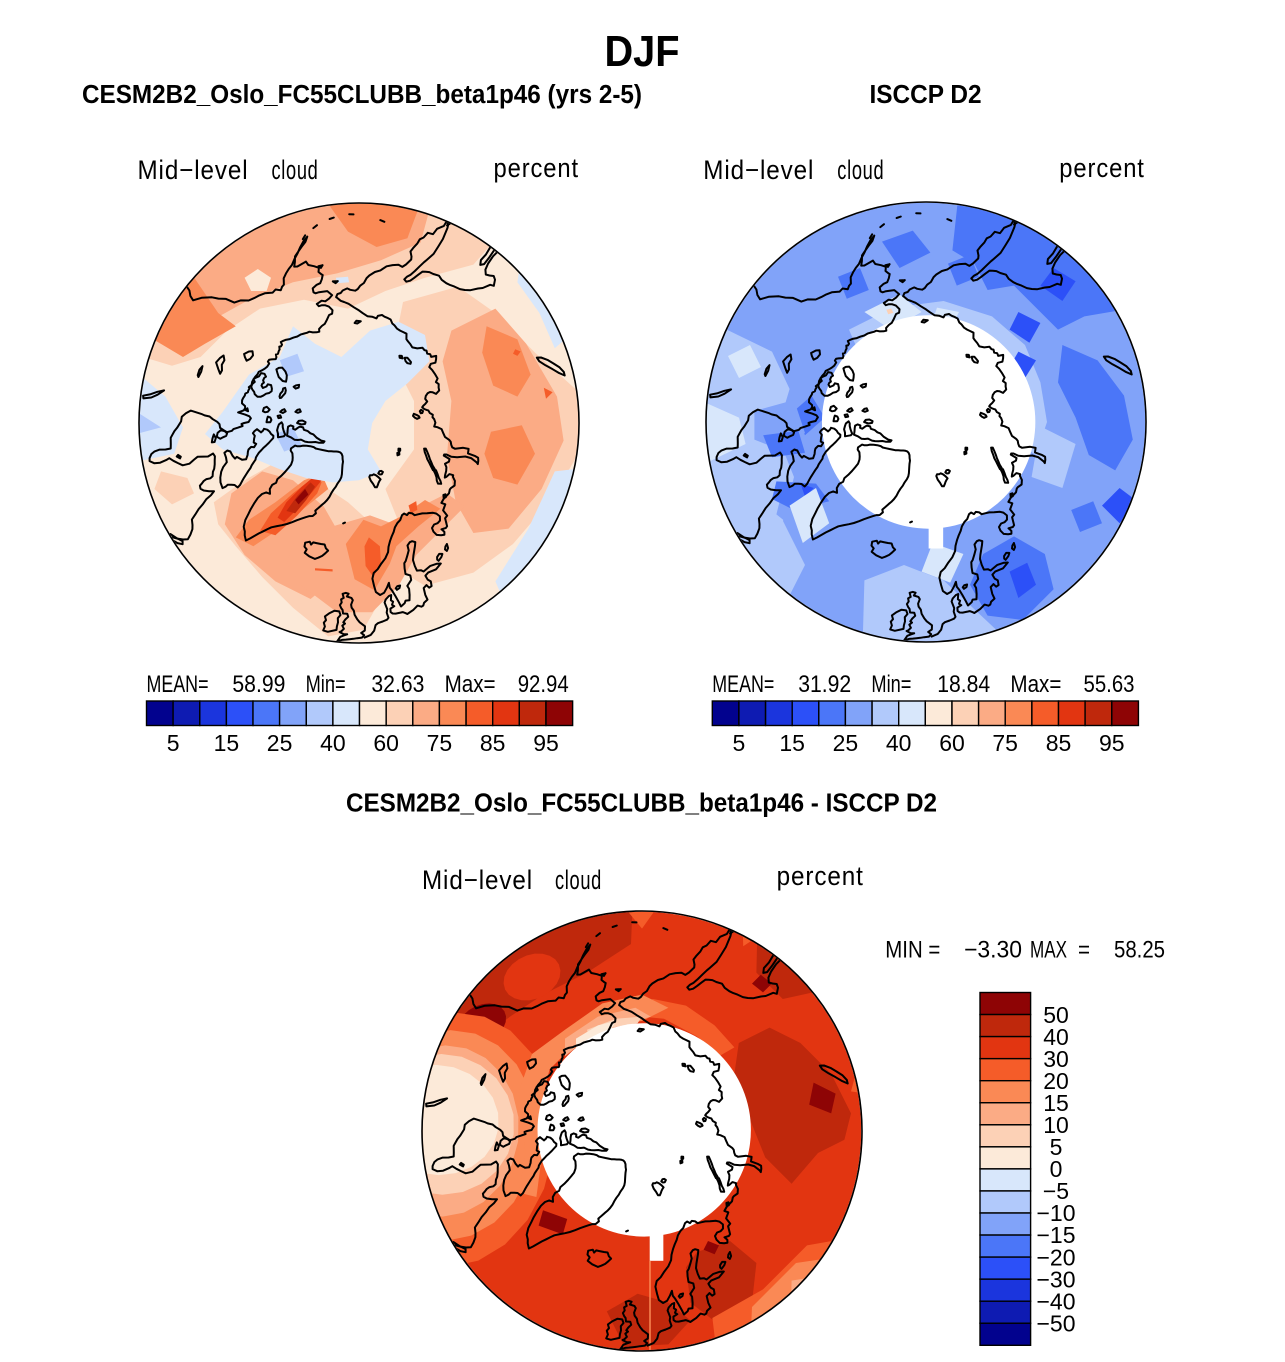 This screenshot has height=1362, width=1285. Describe the element at coordinates (1056, 1169) in the screenshot. I see `svg-text: 0` at that location.